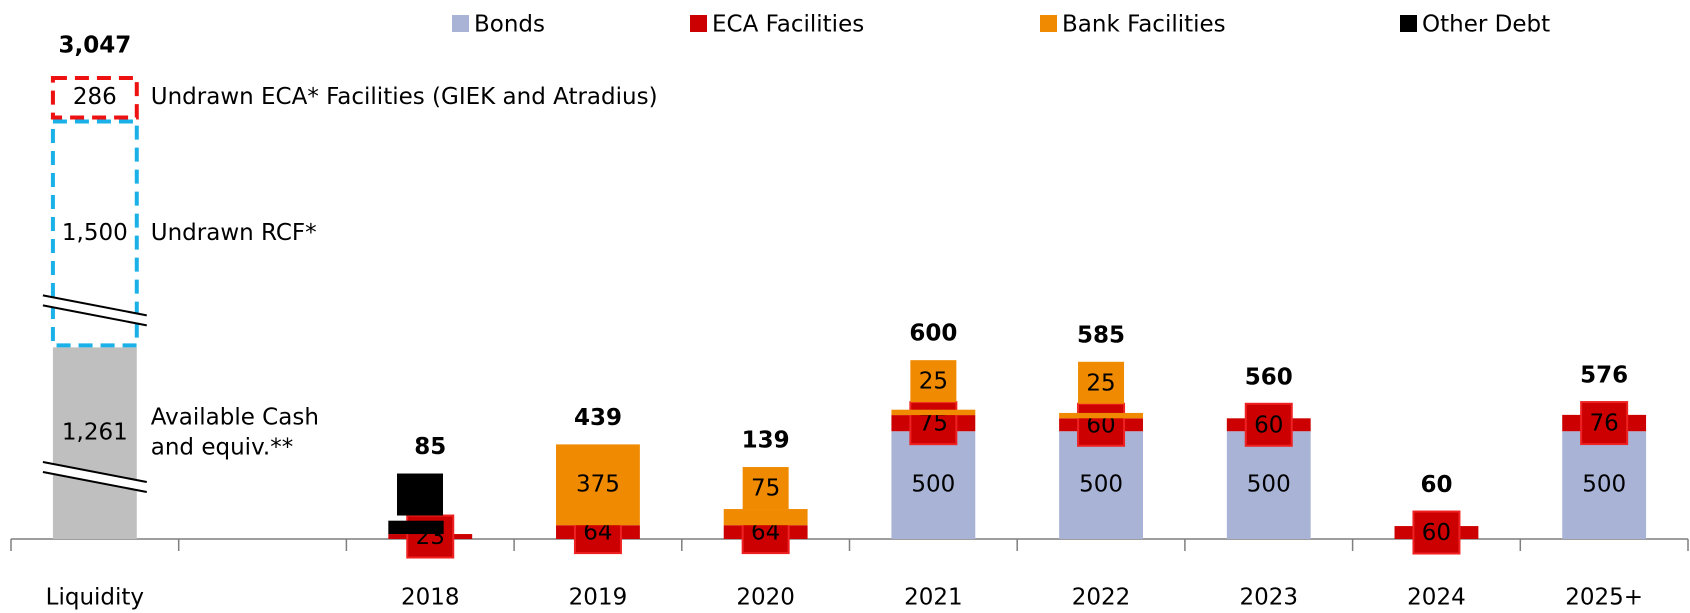 The width and height of the screenshot is (1690, 613). Describe the element at coordinates (95, 233) in the screenshot. I see `liquidity-value-label: 1,500` at that location.